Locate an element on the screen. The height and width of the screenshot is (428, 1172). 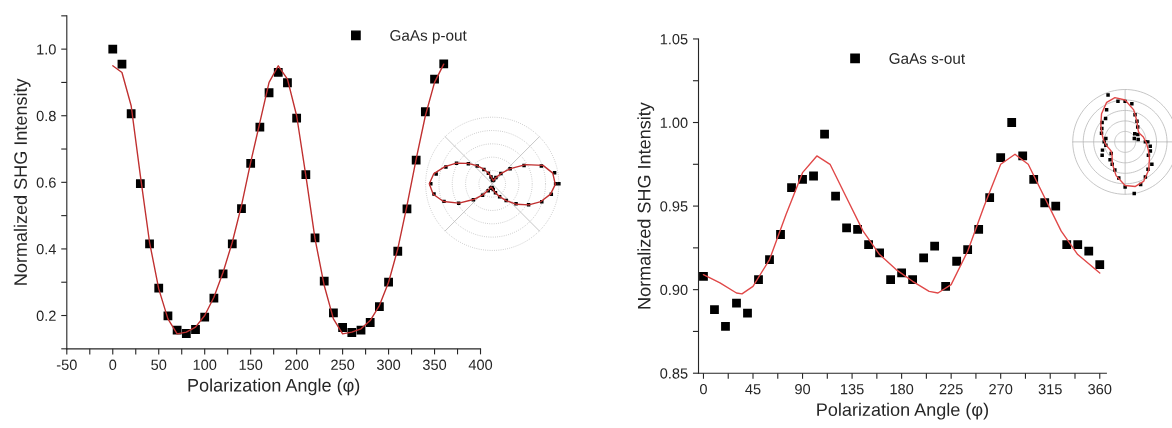
y-tick-label: 1.00 is located at coordinates (674, 122).